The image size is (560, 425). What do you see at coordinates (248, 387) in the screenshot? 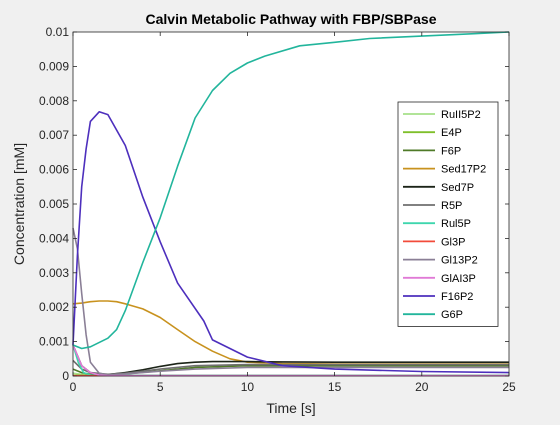
I see `x-tick-label: 10` at bounding box center [248, 387].